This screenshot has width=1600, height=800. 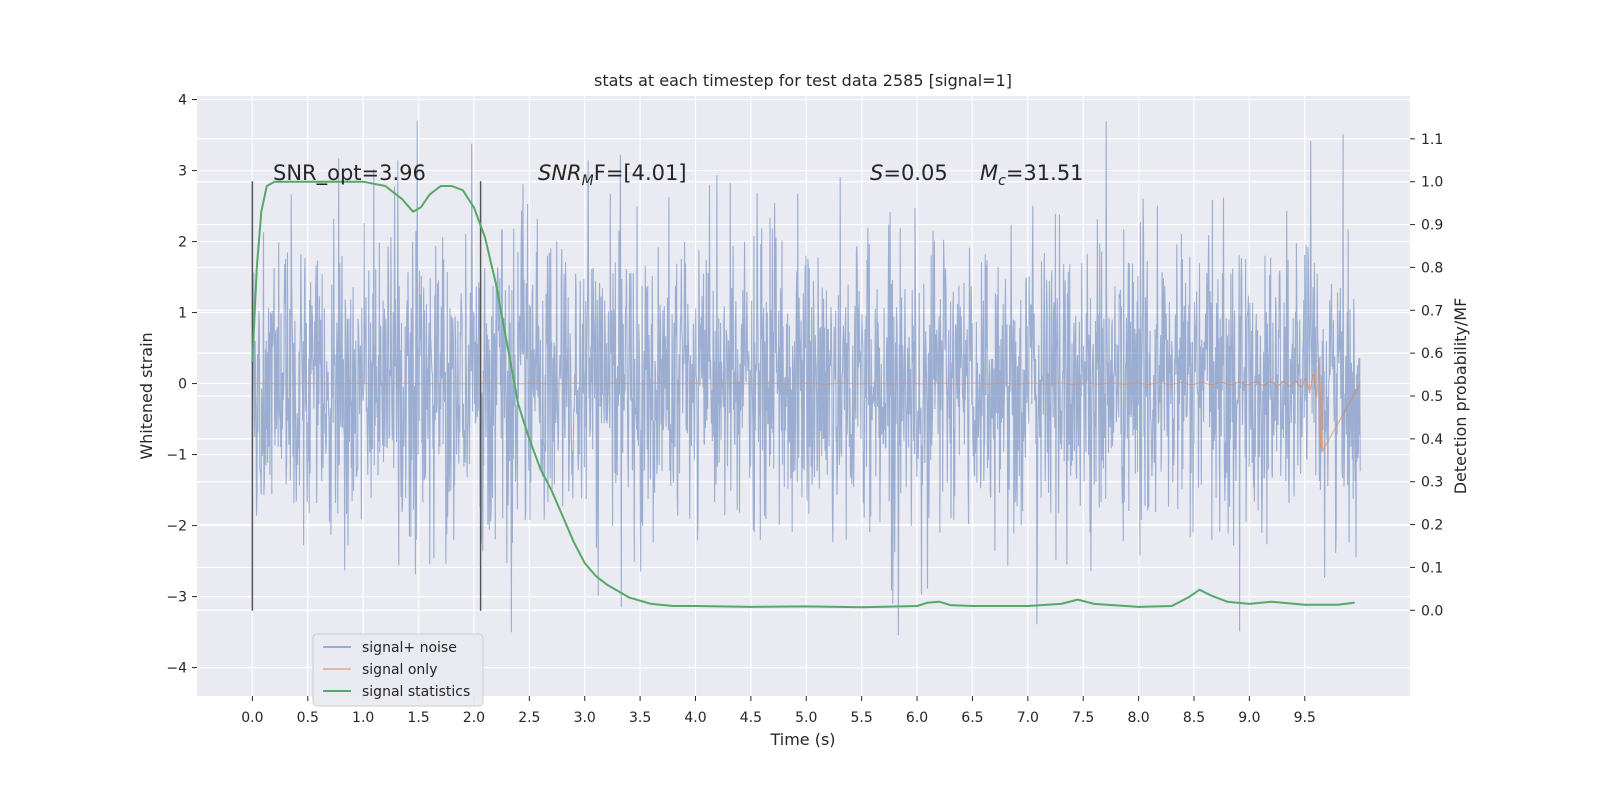 What do you see at coordinates (989, 173) in the screenshot?
I see `mc-prefix: M` at bounding box center [989, 173].